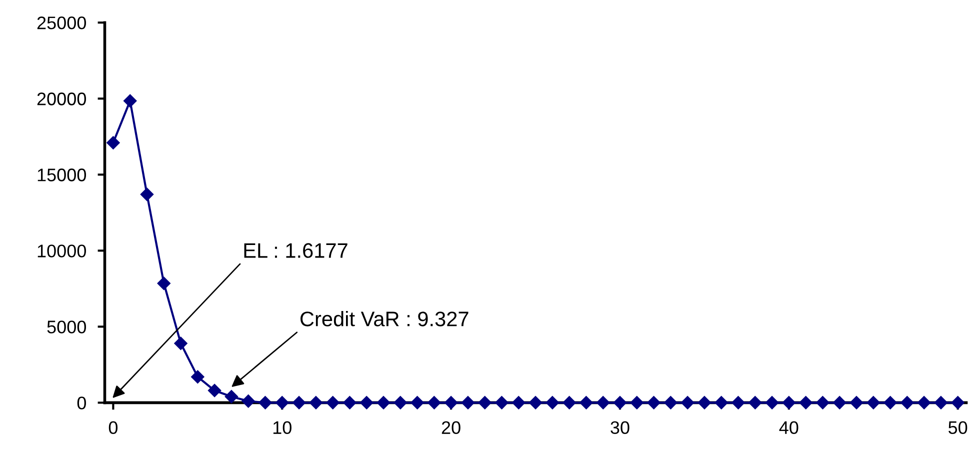 The image size is (979, 461). What do you see at coordinates (61, 99) in the screenshot?
I see `y-tick-label: 20000` at bounding box center [61, 99].